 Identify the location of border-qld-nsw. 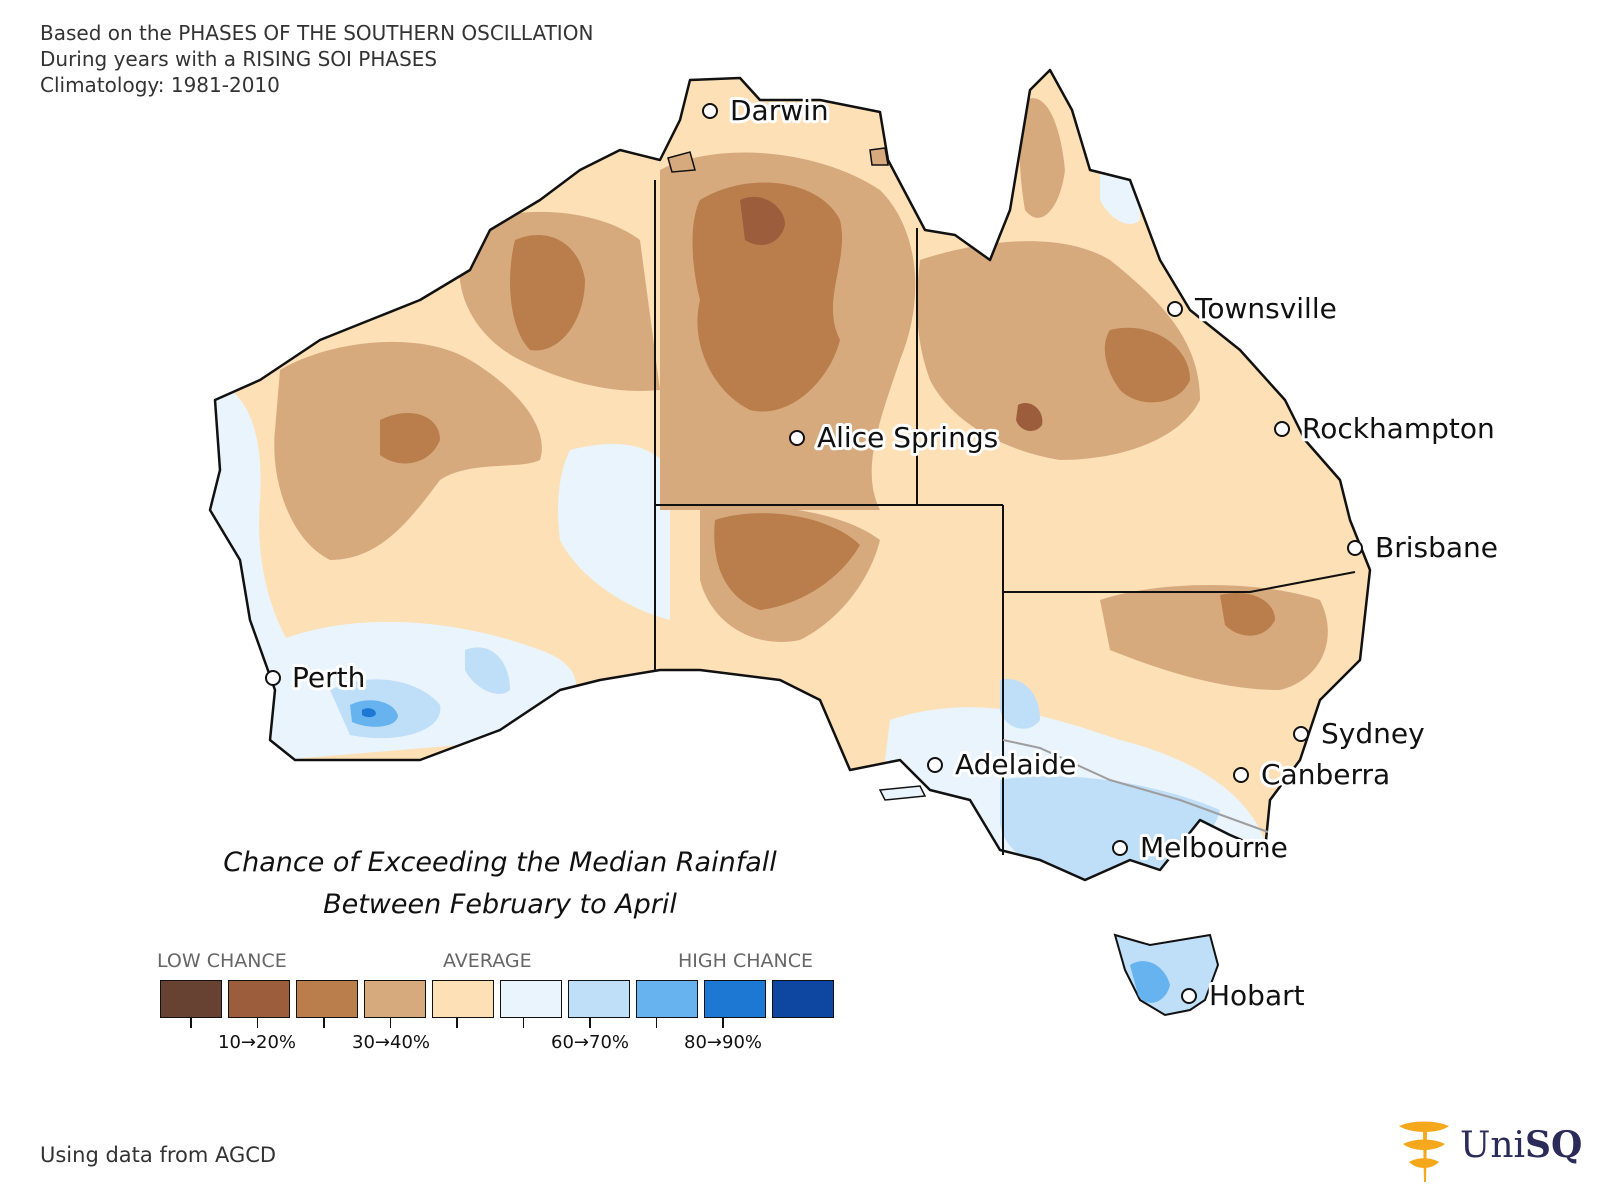
(1179, 582).